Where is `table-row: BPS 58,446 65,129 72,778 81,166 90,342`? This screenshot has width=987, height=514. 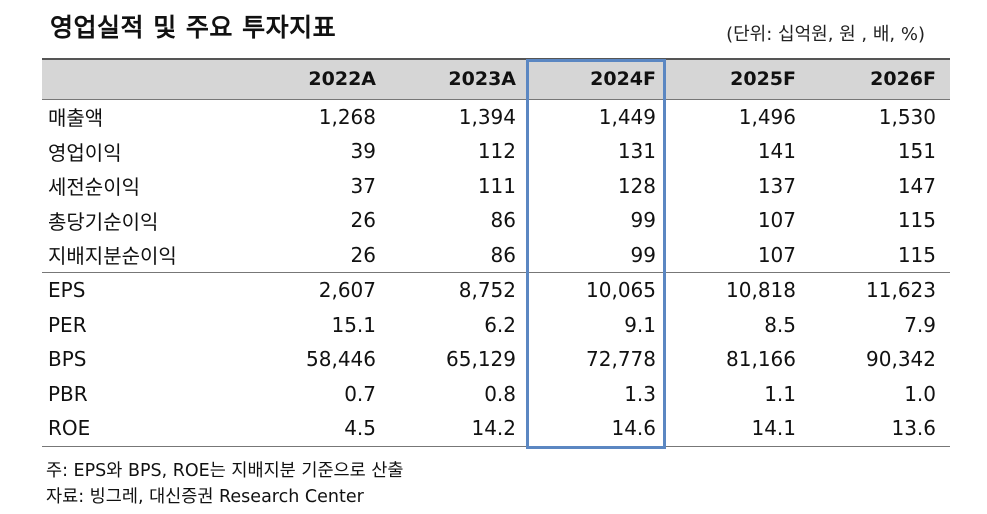
table-row: BPS 58,446 65,129 72,778 81,166 90,342 is located at coordinates (496, 359).